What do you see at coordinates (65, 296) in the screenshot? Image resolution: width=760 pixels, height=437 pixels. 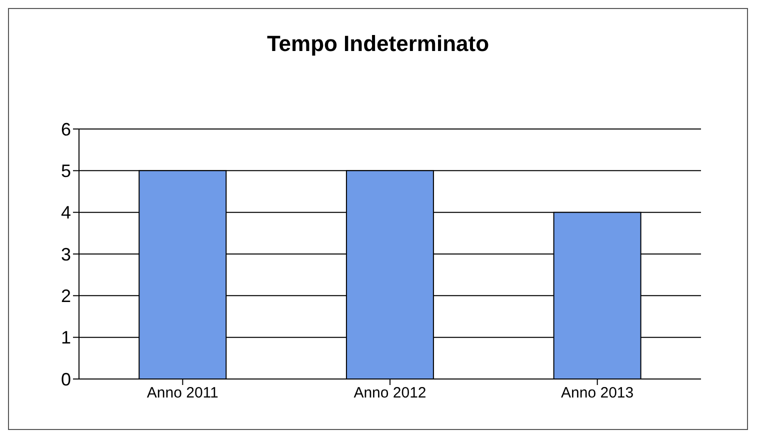 I see `y-tick-label: 2` at bounding box center [65, 296].